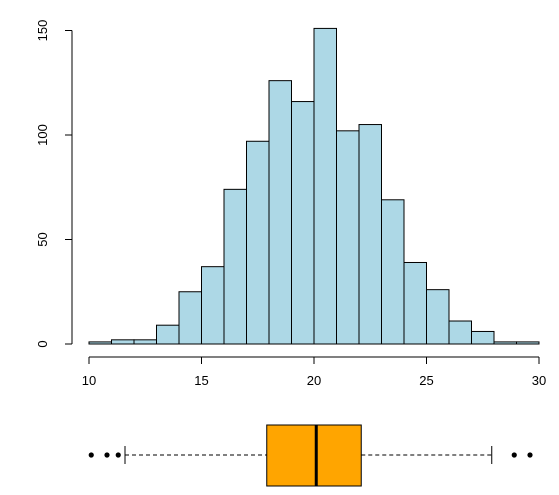 This screenshot has width=559, height=495. Describe the element at coordinates (539, 380) in the screenshot. I see `x-tick-label-30: 30` at that location.